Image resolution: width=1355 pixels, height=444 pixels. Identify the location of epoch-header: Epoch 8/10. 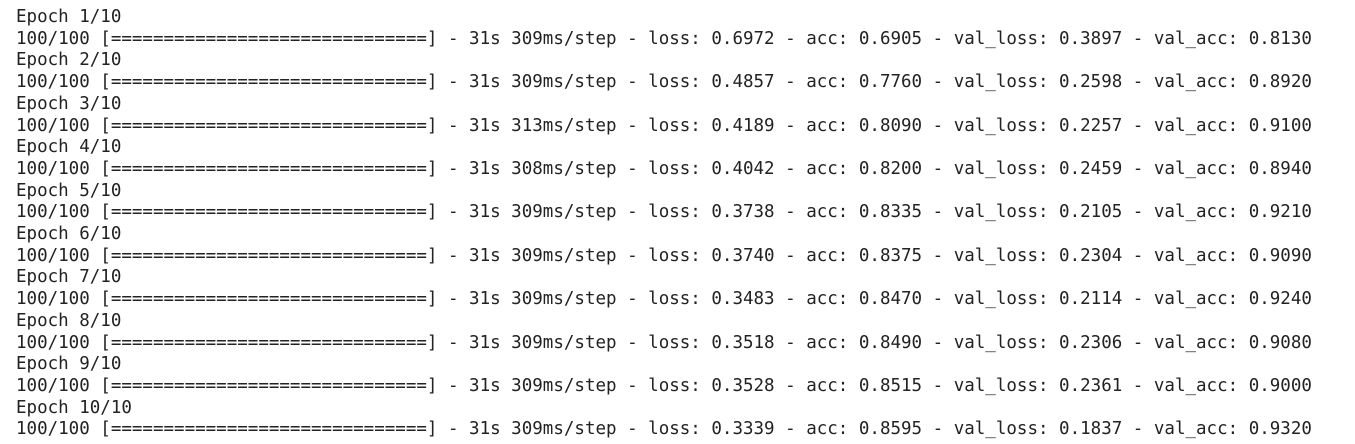
(69, 320).